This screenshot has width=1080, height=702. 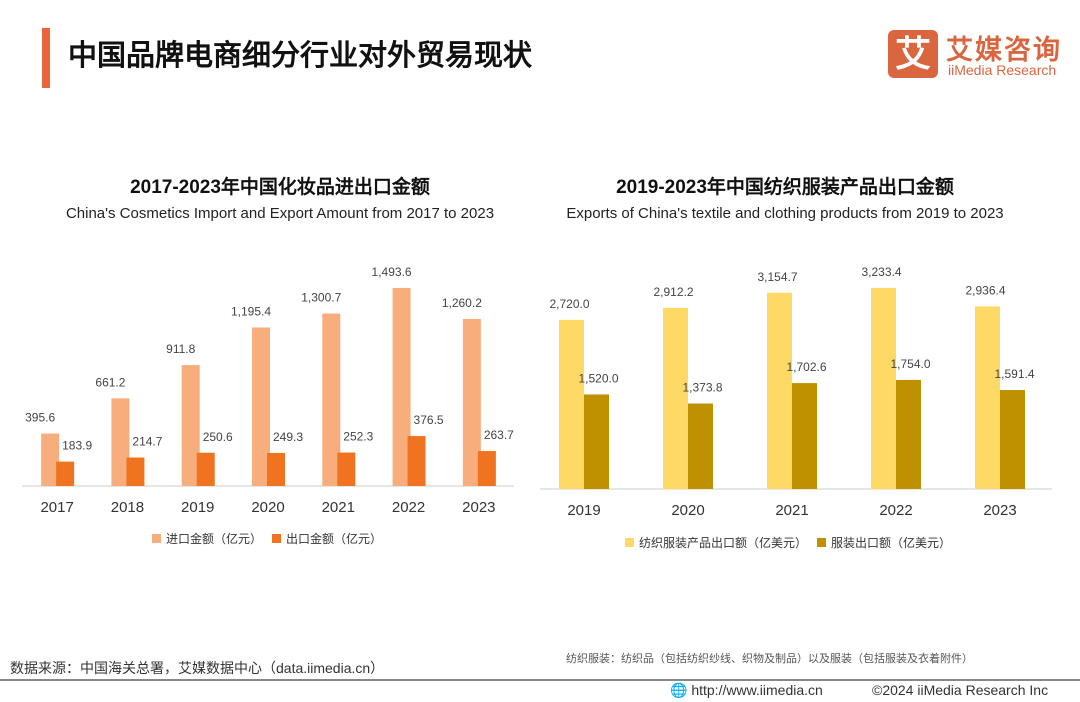 I want to click on data-label: 249.3, so click(x=288, y=437).